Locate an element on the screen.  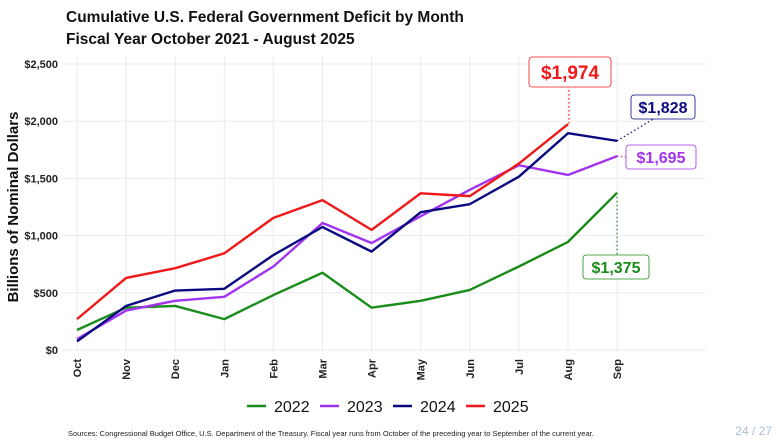
legend-label-2024: 2024 is located at coordinates (438, 407).